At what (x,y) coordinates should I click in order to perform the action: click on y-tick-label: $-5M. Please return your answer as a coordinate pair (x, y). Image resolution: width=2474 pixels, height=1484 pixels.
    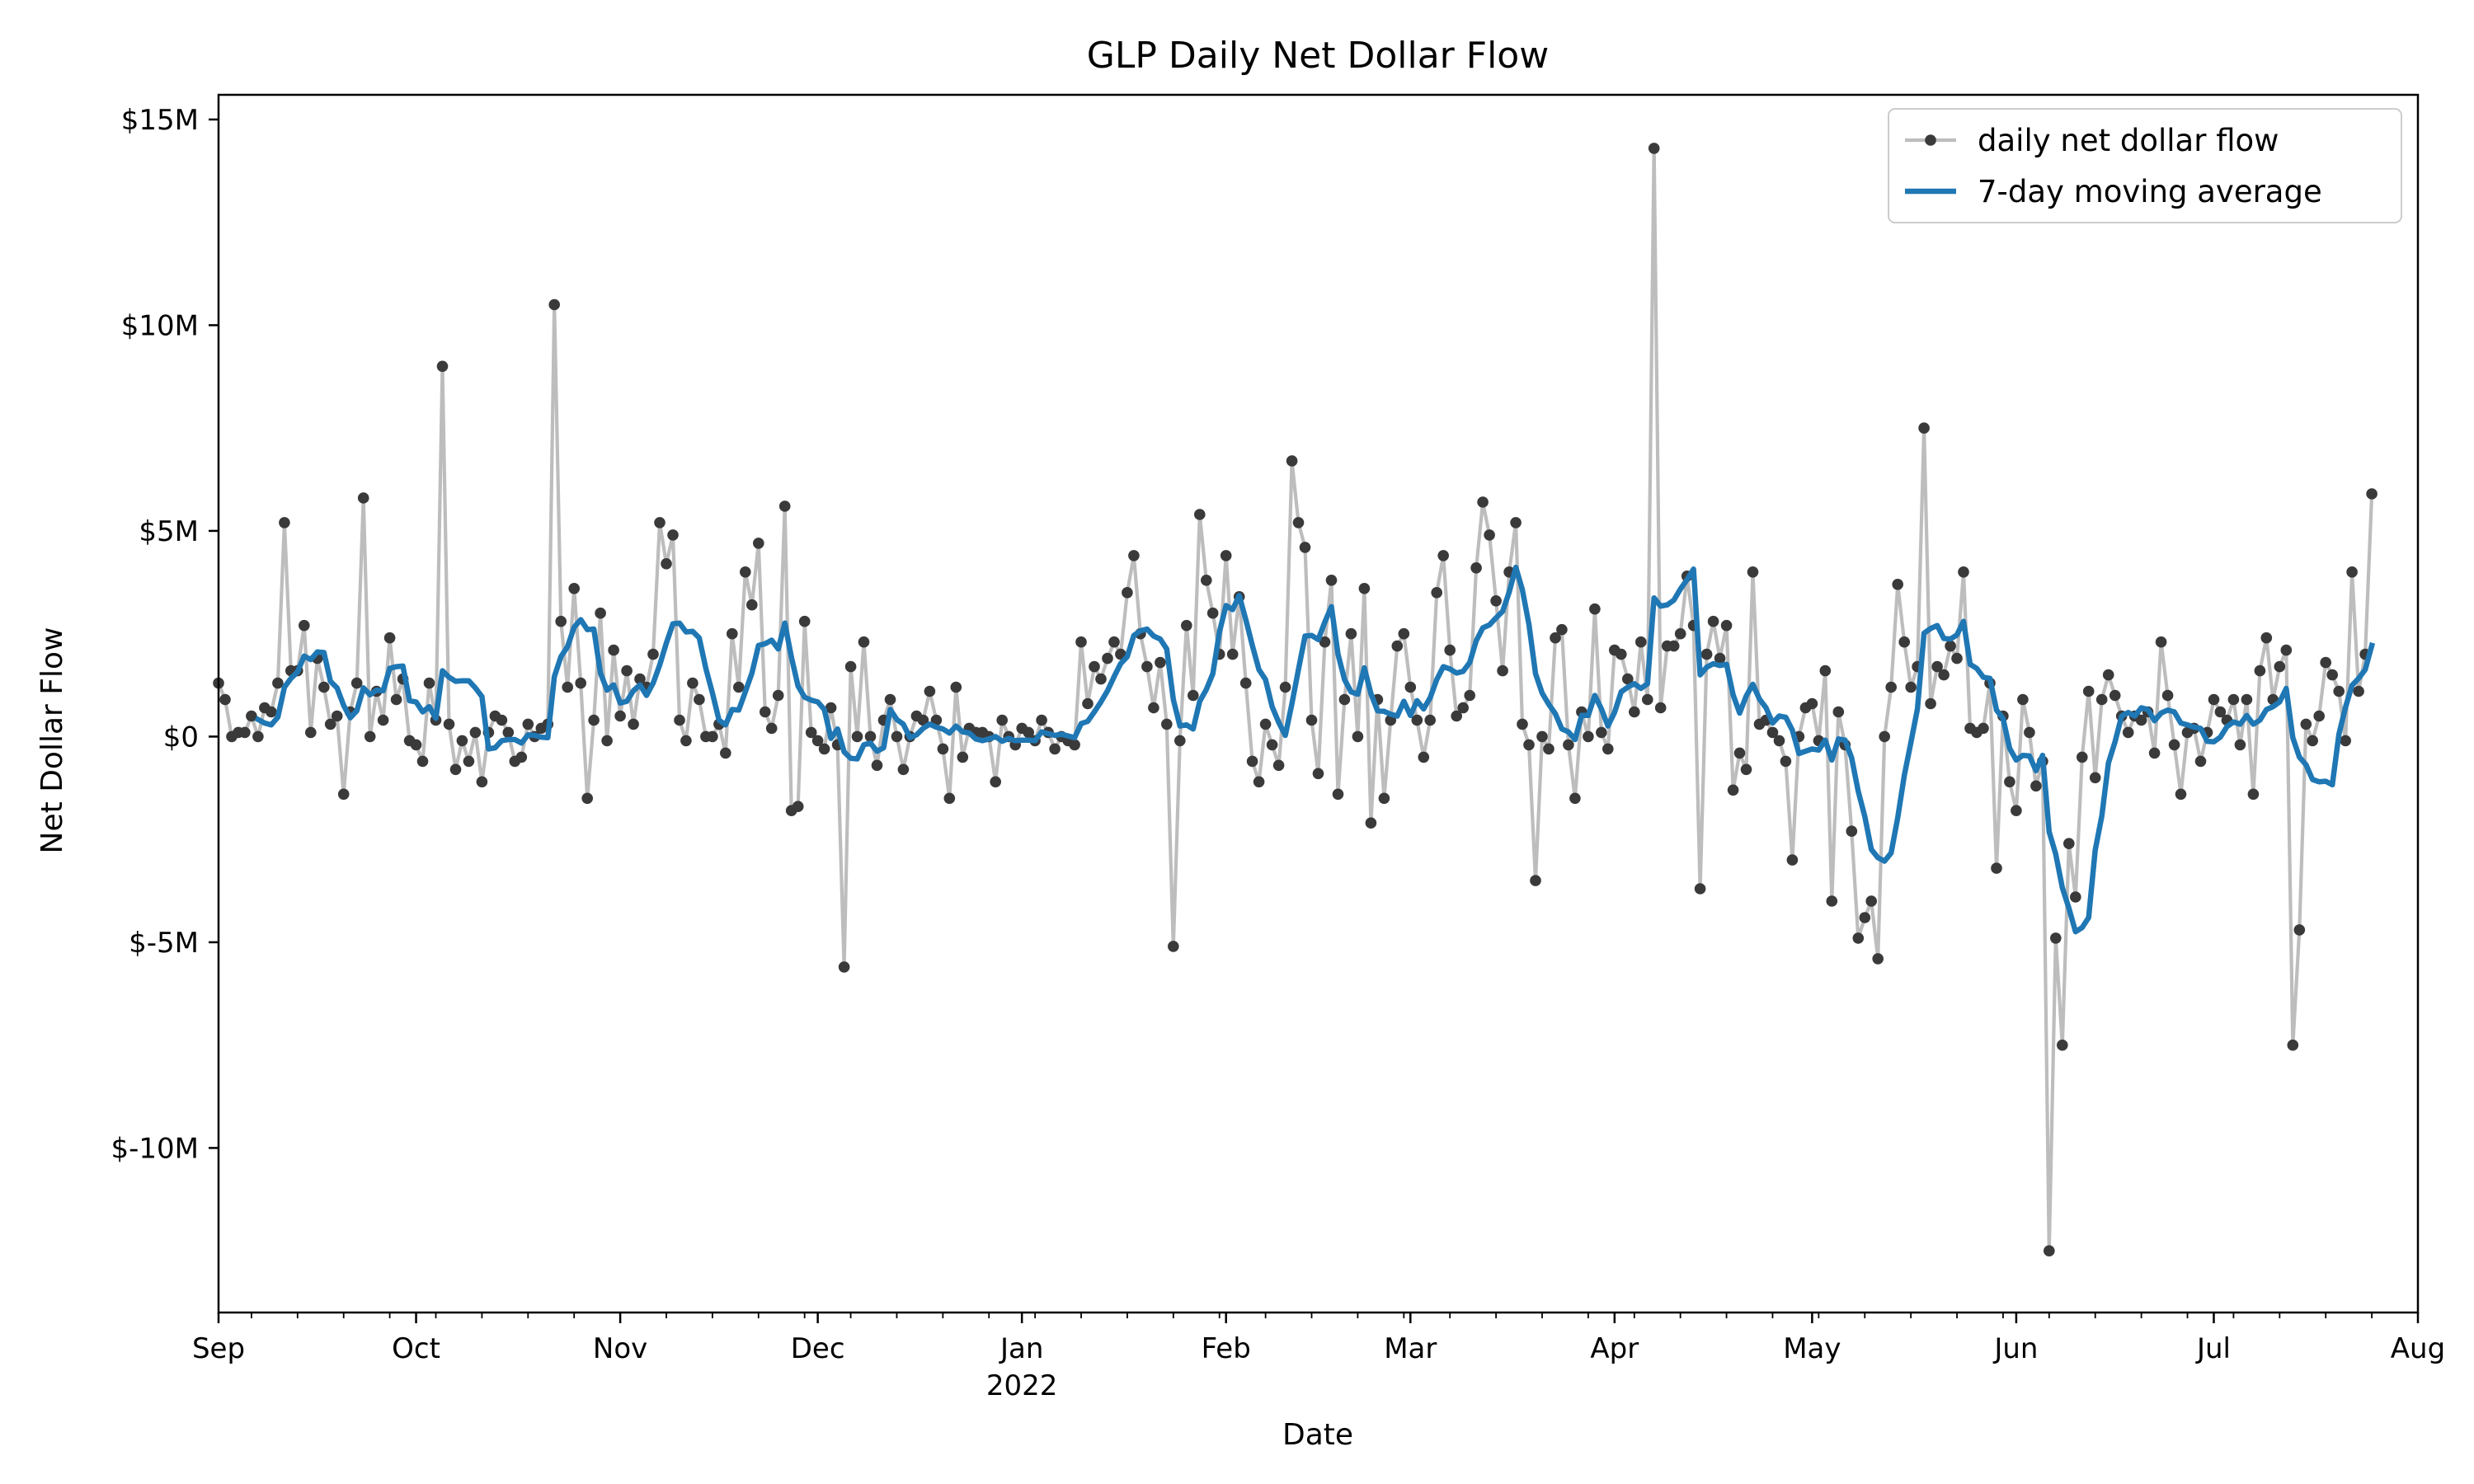
    Looking at the image, I should click on (164, 943).